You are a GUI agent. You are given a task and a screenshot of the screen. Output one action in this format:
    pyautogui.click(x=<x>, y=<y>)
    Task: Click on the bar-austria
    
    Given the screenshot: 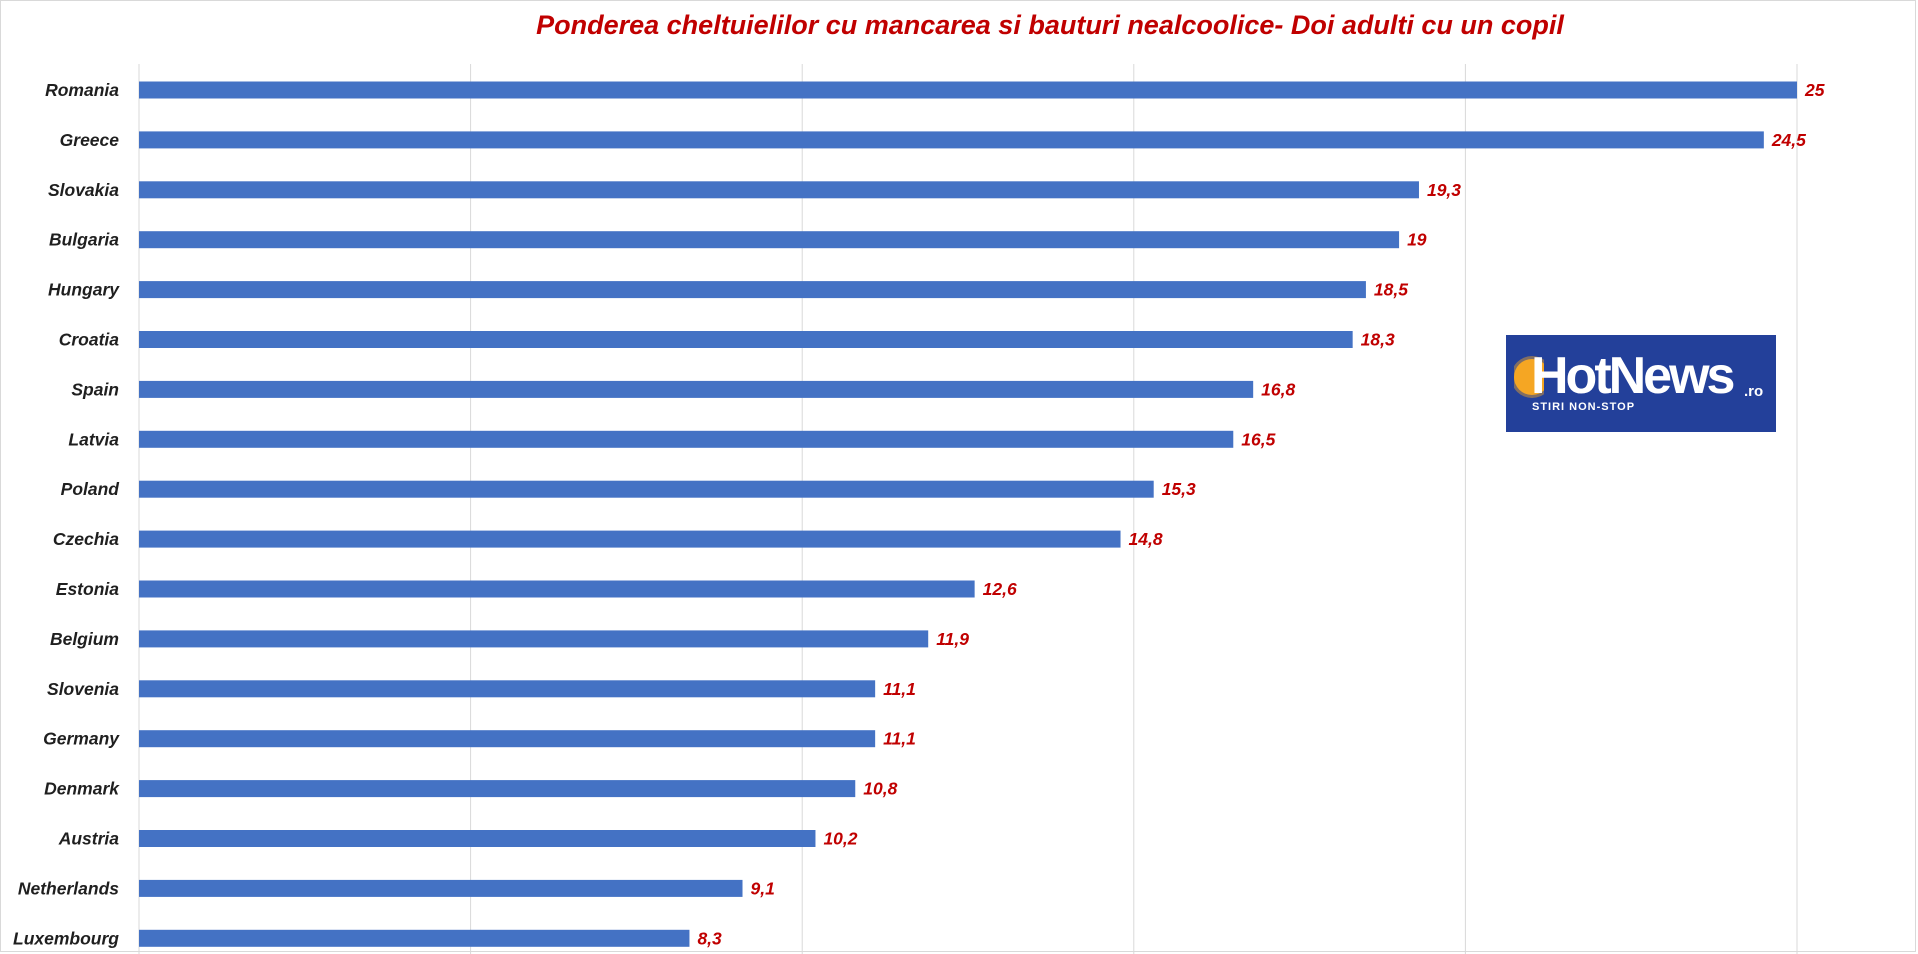 What is the action you would take?
    pyautogui.click(x=477, y=838)
    